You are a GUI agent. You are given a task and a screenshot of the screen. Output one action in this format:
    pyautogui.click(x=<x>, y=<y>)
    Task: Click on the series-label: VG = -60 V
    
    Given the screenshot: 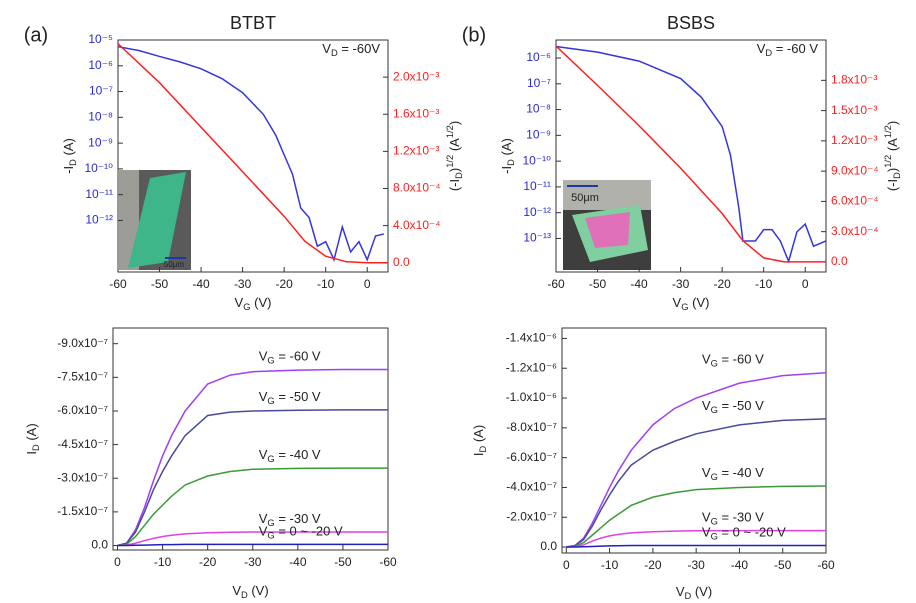 What is the action you would take?
    pyautogui.click(x=290, y=357)
    